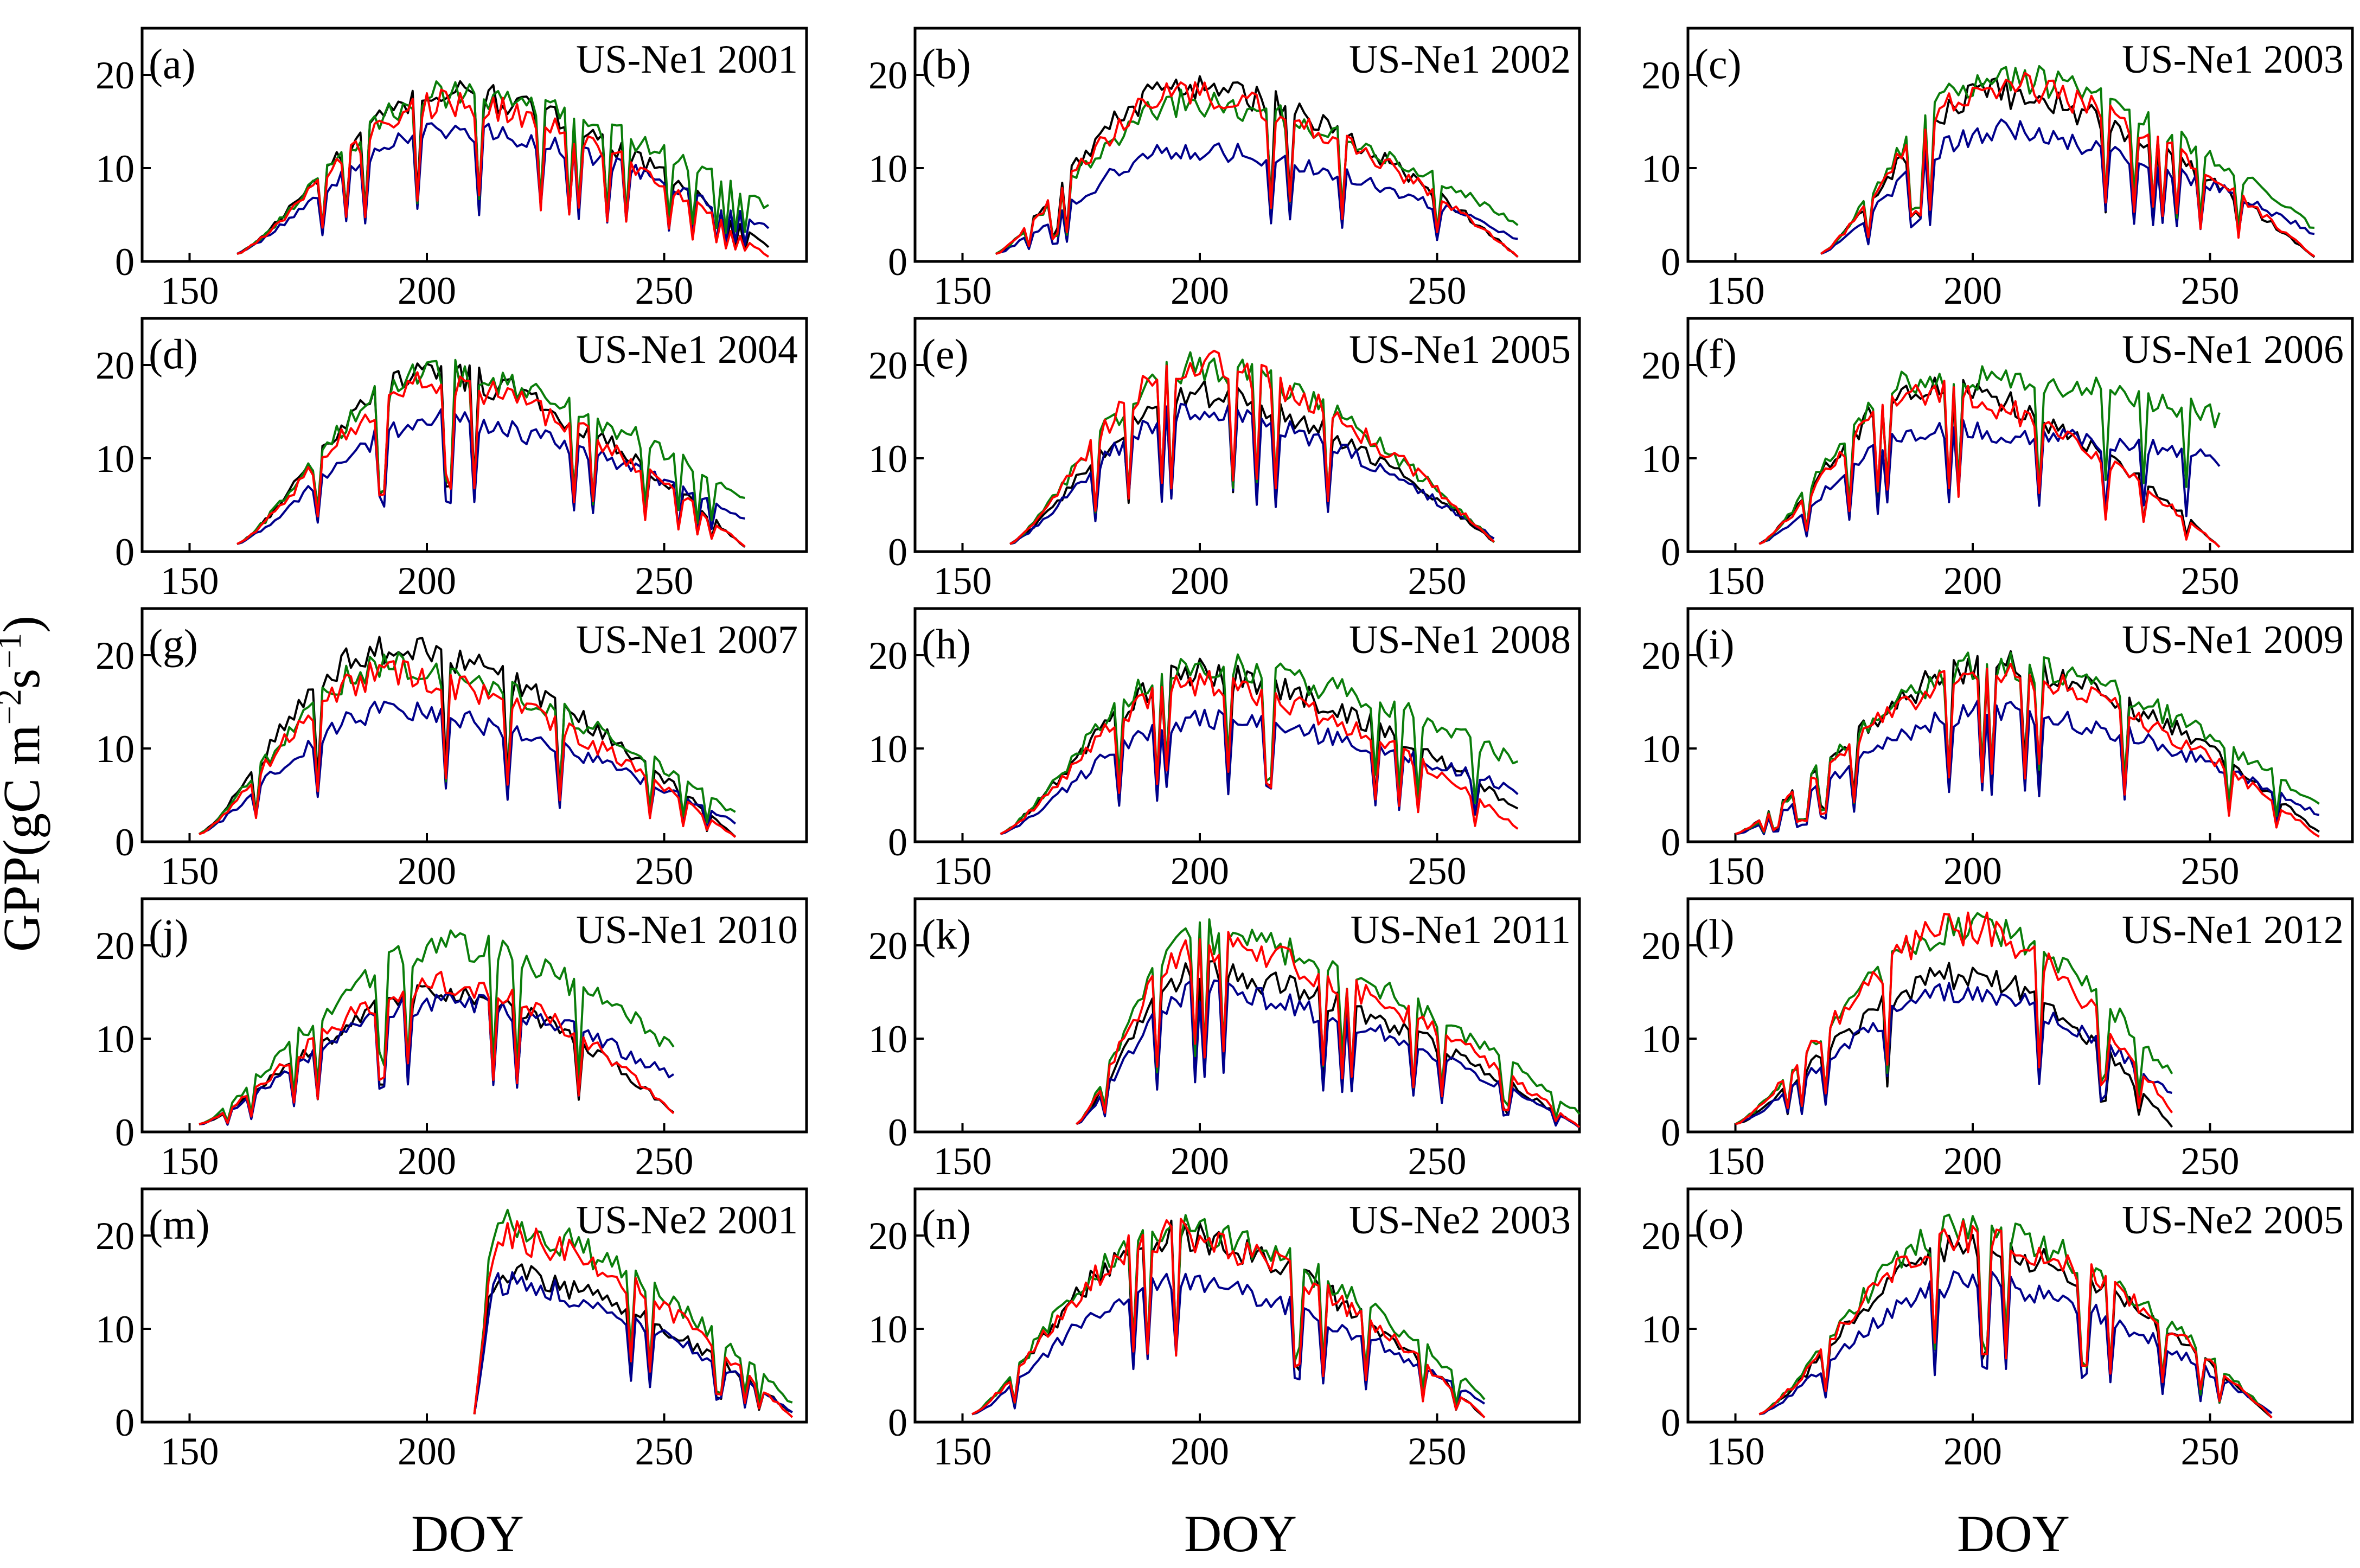  I want to click on panel-letter: (n), so click(946, 1224).